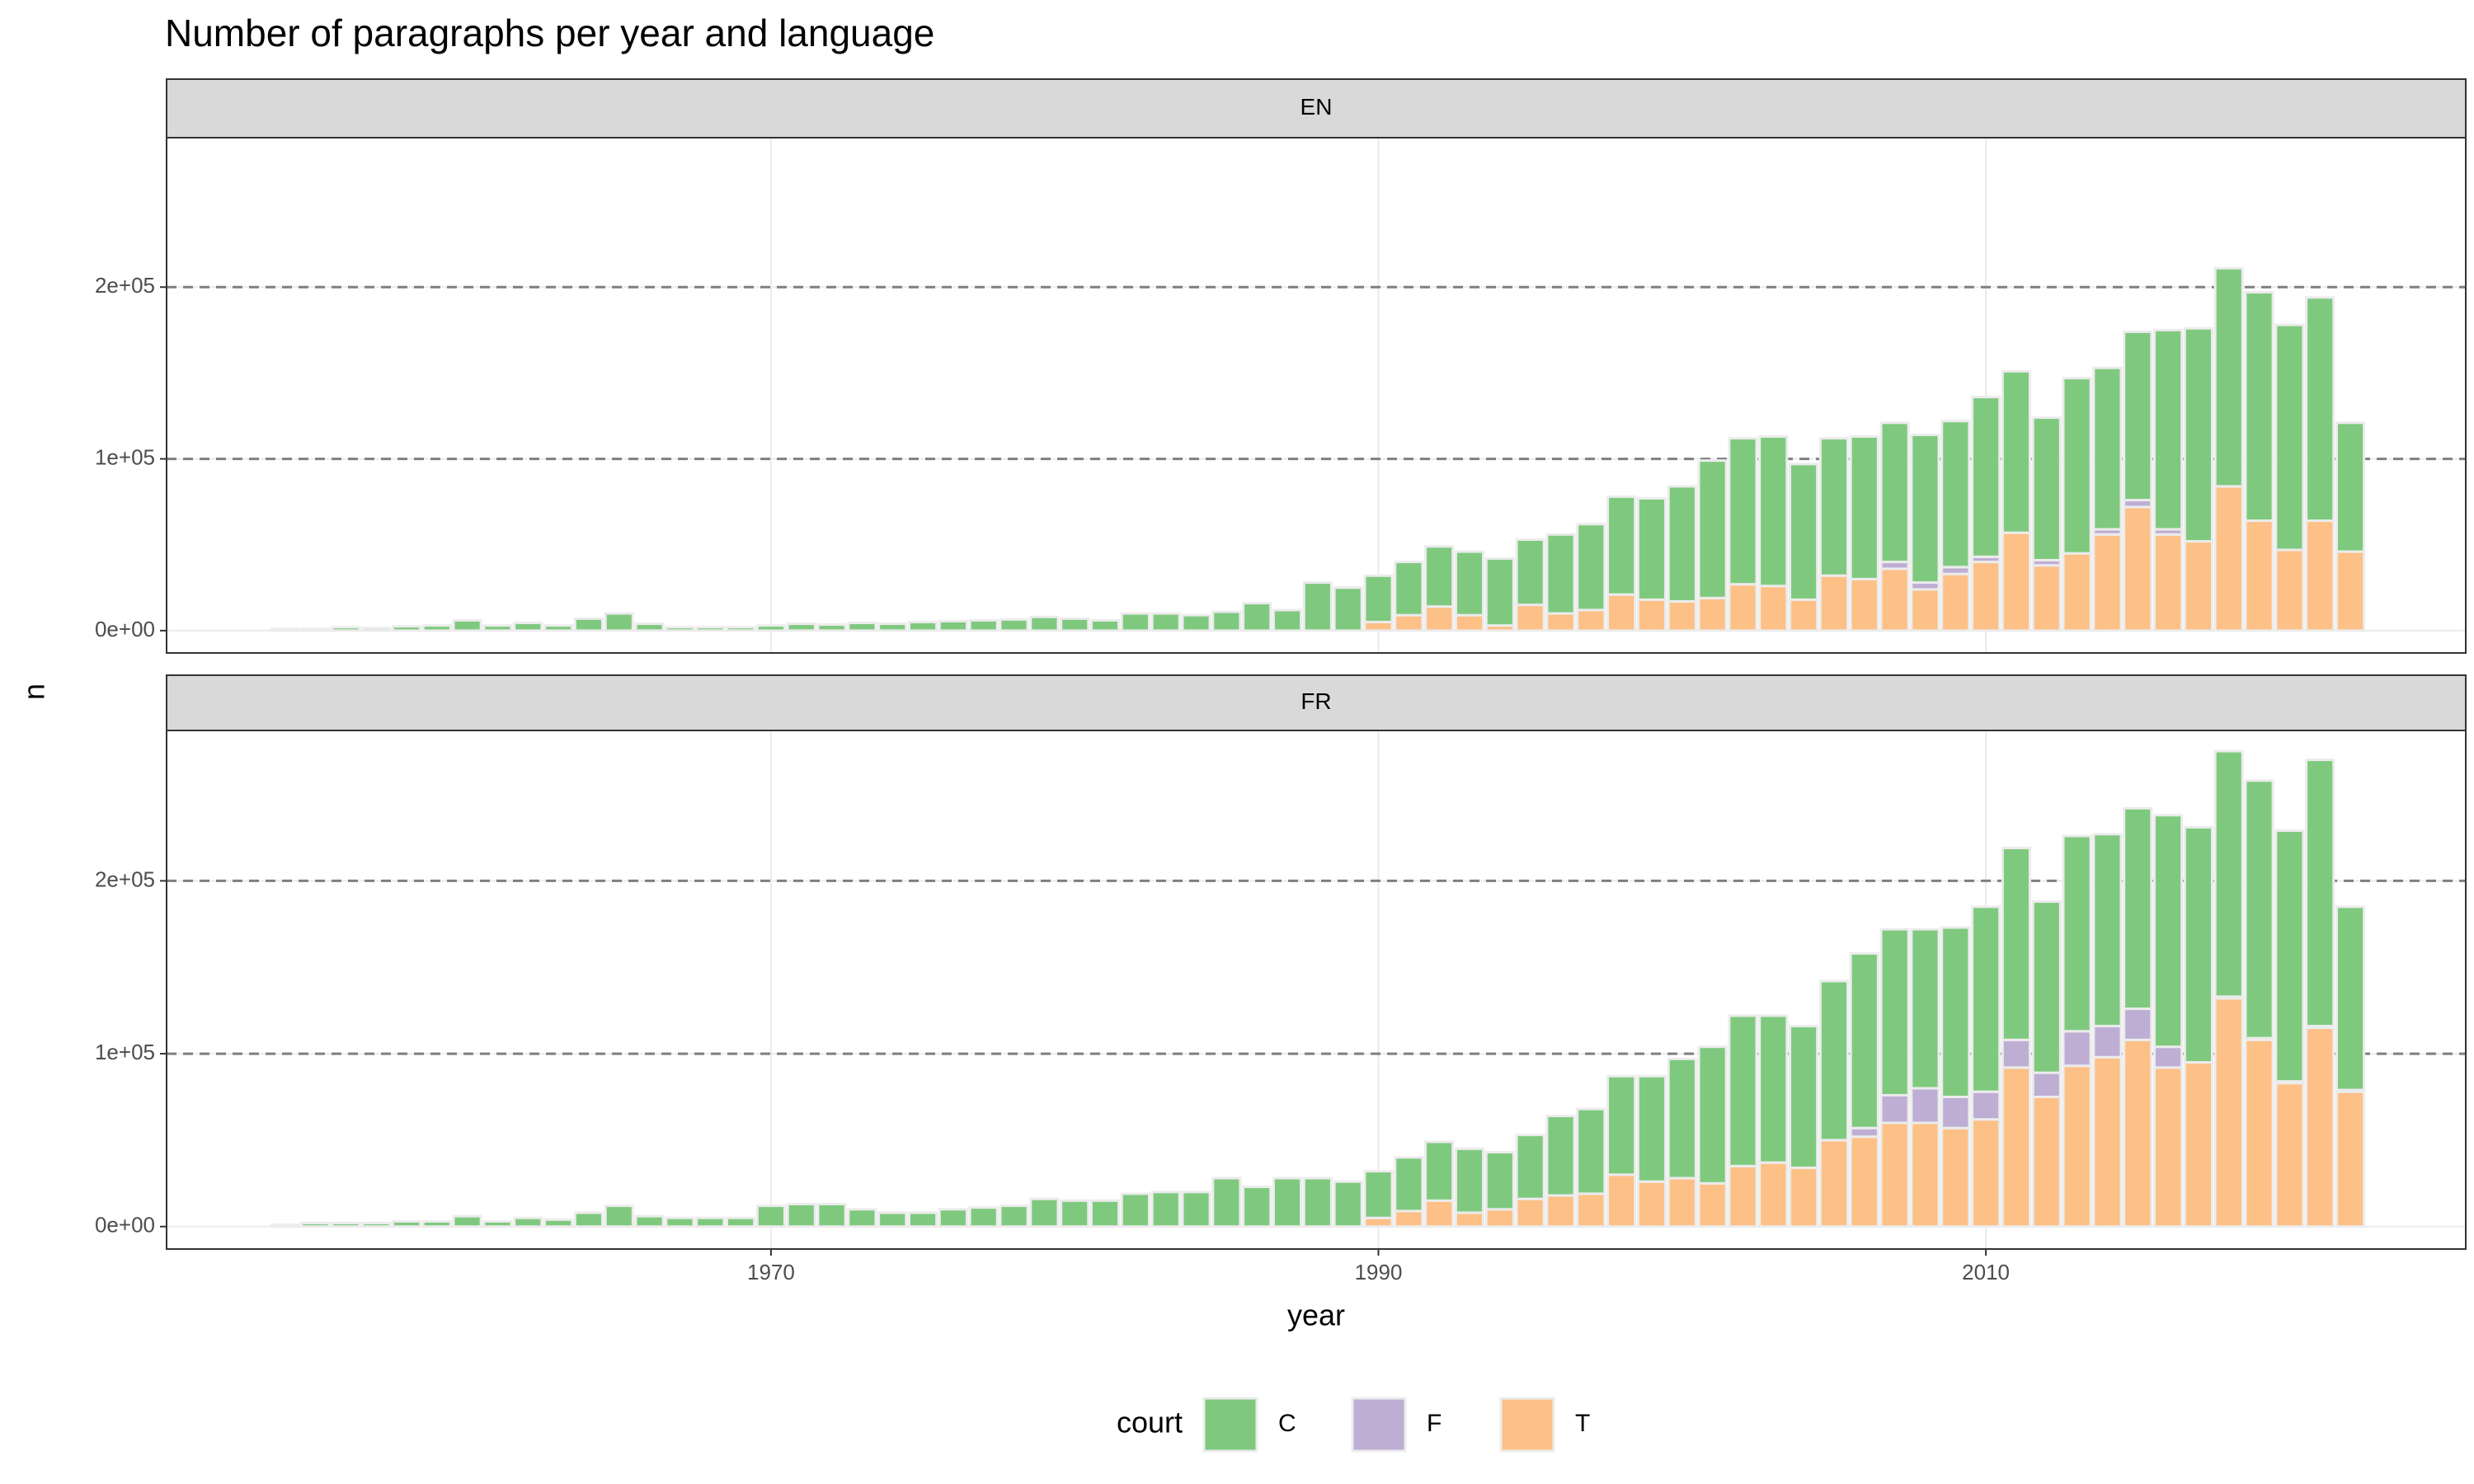 This screenshot has width=2474, height=1484. What do you see at coordinates (125, 285) in the screenshot?
I see `y-tick-label: 2e+05` at bounding box center [125, 285].